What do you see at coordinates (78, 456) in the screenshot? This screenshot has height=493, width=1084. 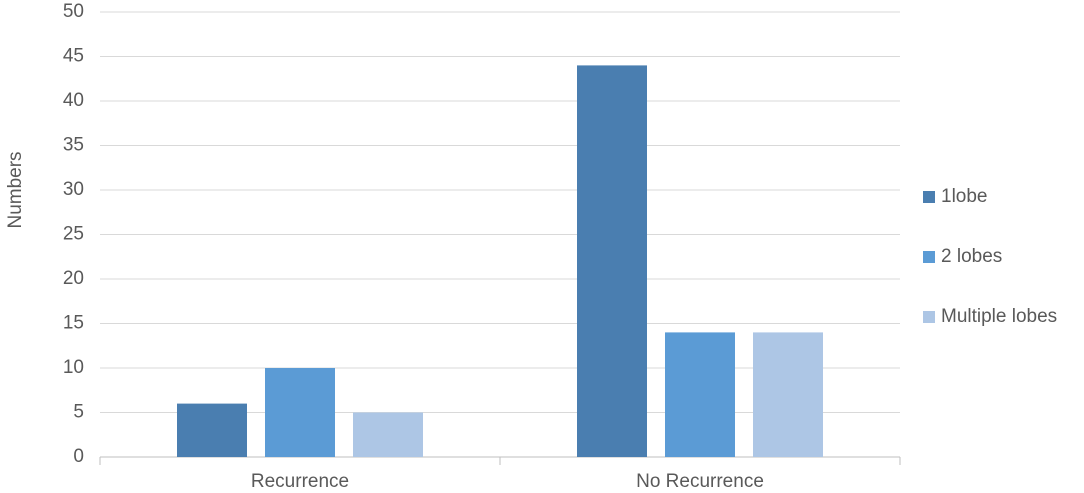 I see `y-tick-label: 0` at bounding box center [78, 456].